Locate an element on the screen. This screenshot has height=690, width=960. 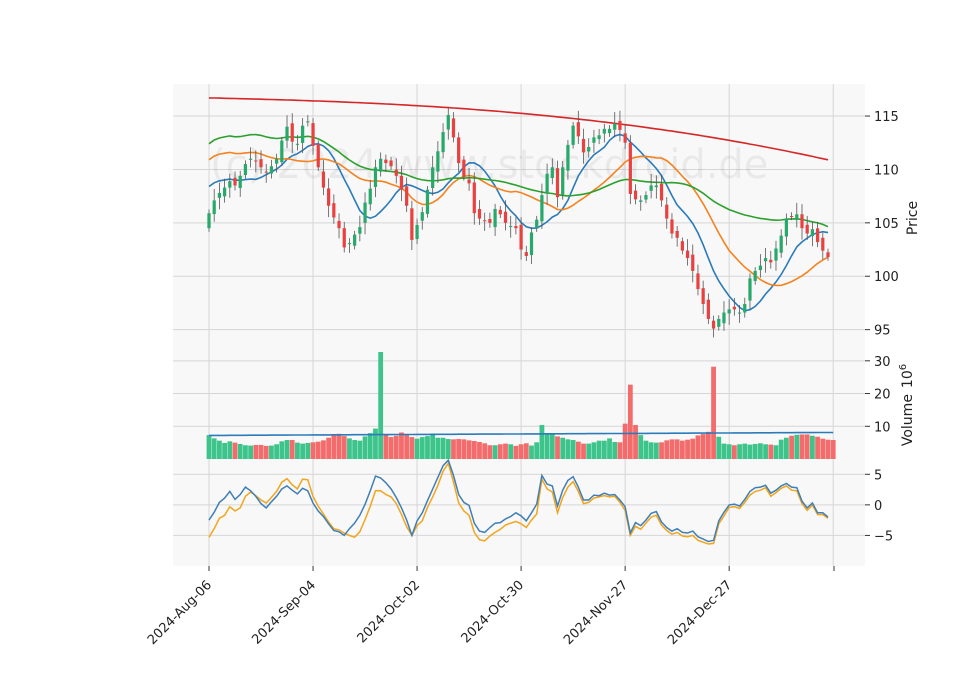
y-tick-label: 20 is located at coordinates (882, 395).